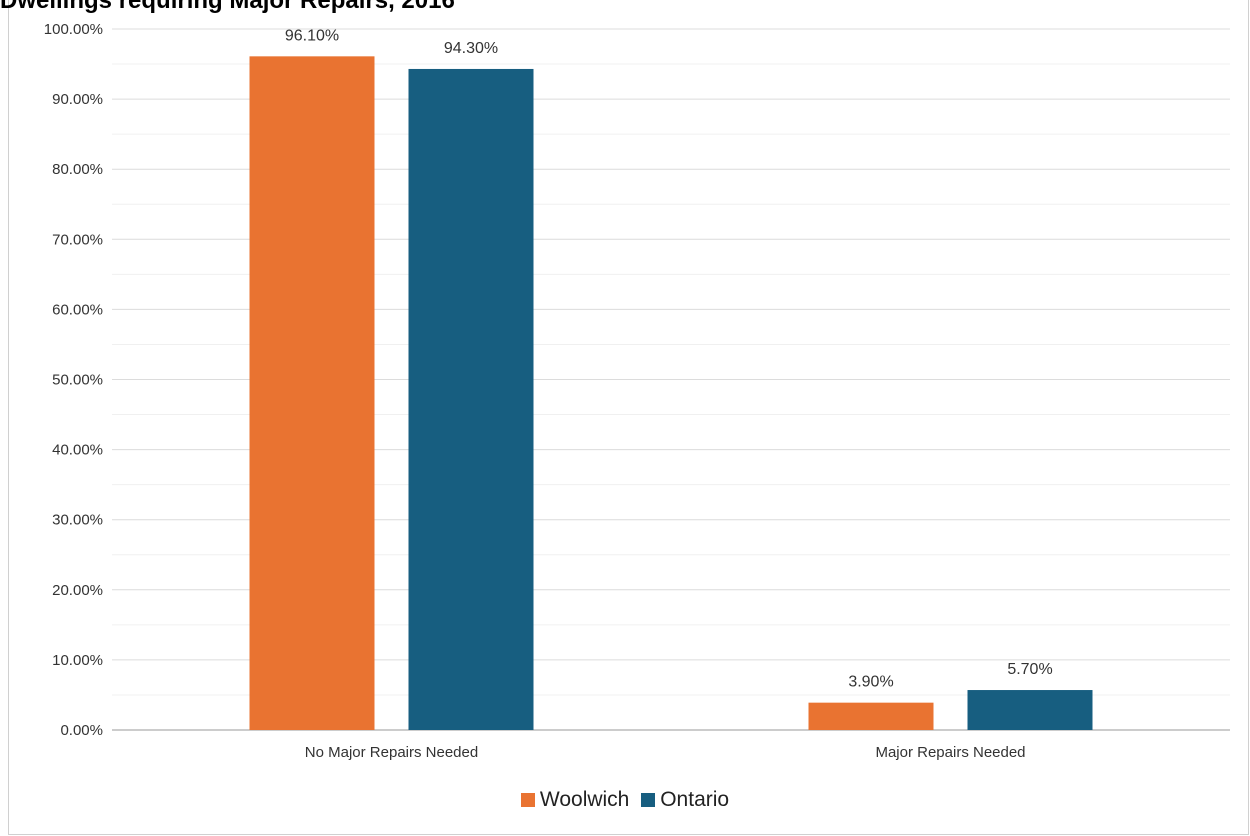 This screenshot has width=1250, height=836. Describe the element at coordinates (527, 800) in the screenshot. I see `legend-swatch-woolwich` at that location.